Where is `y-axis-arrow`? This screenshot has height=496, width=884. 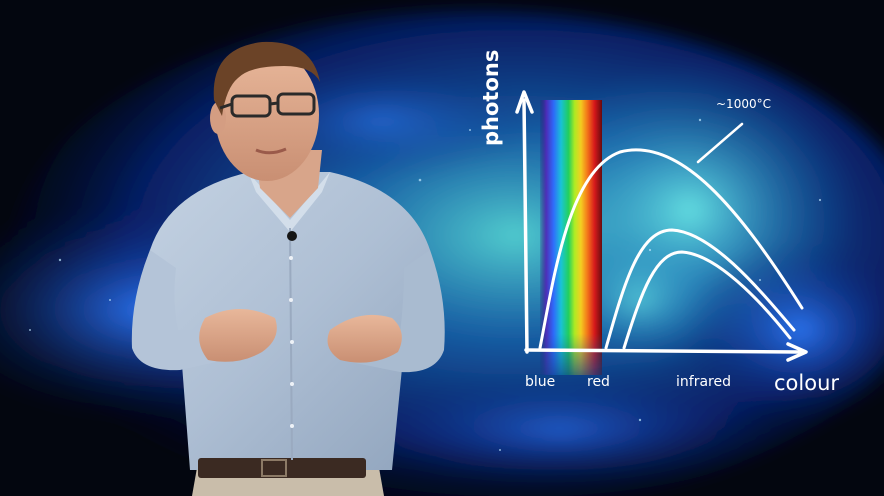 y-axis-arrow is located at coordinates (524, 102).